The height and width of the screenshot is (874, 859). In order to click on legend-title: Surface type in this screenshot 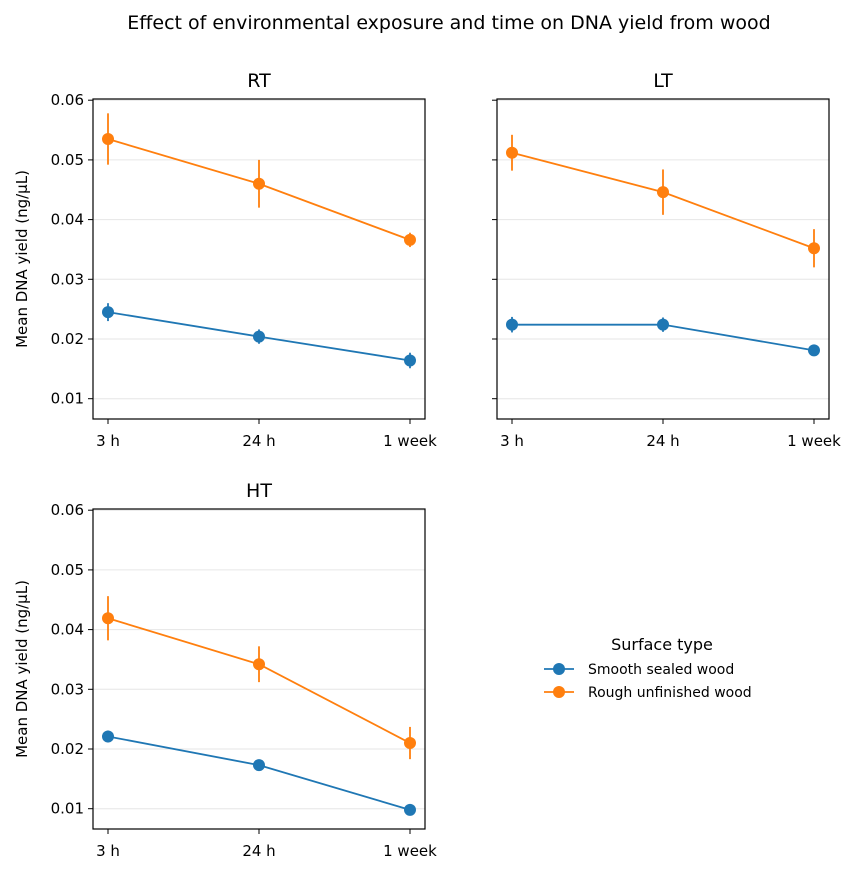, I will do `click(662, 644)`.